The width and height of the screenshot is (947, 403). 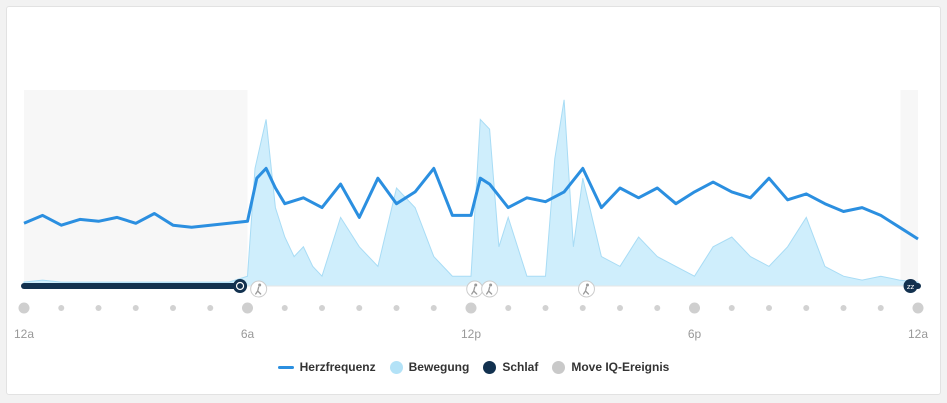 I want to click on legend-swatch-moveiq, so click(x=559, y=367).